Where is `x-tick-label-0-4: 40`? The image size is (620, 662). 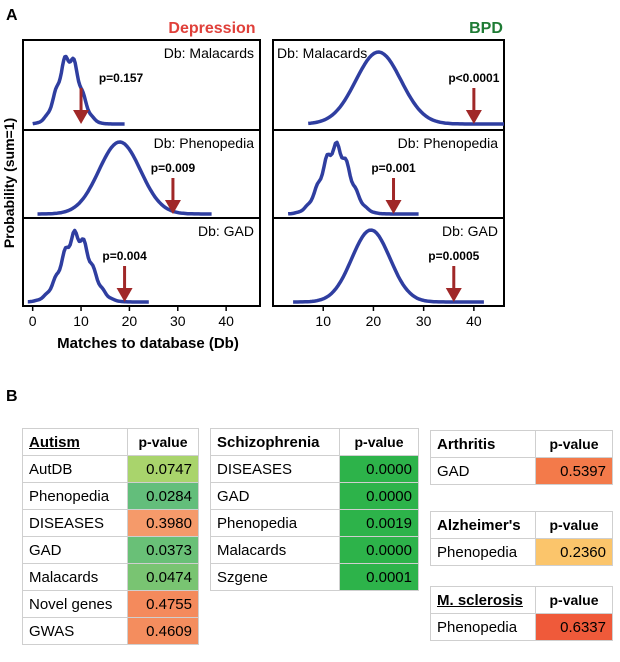
x-tick-label-0-4: 40 is located at coordinates (226, 321).